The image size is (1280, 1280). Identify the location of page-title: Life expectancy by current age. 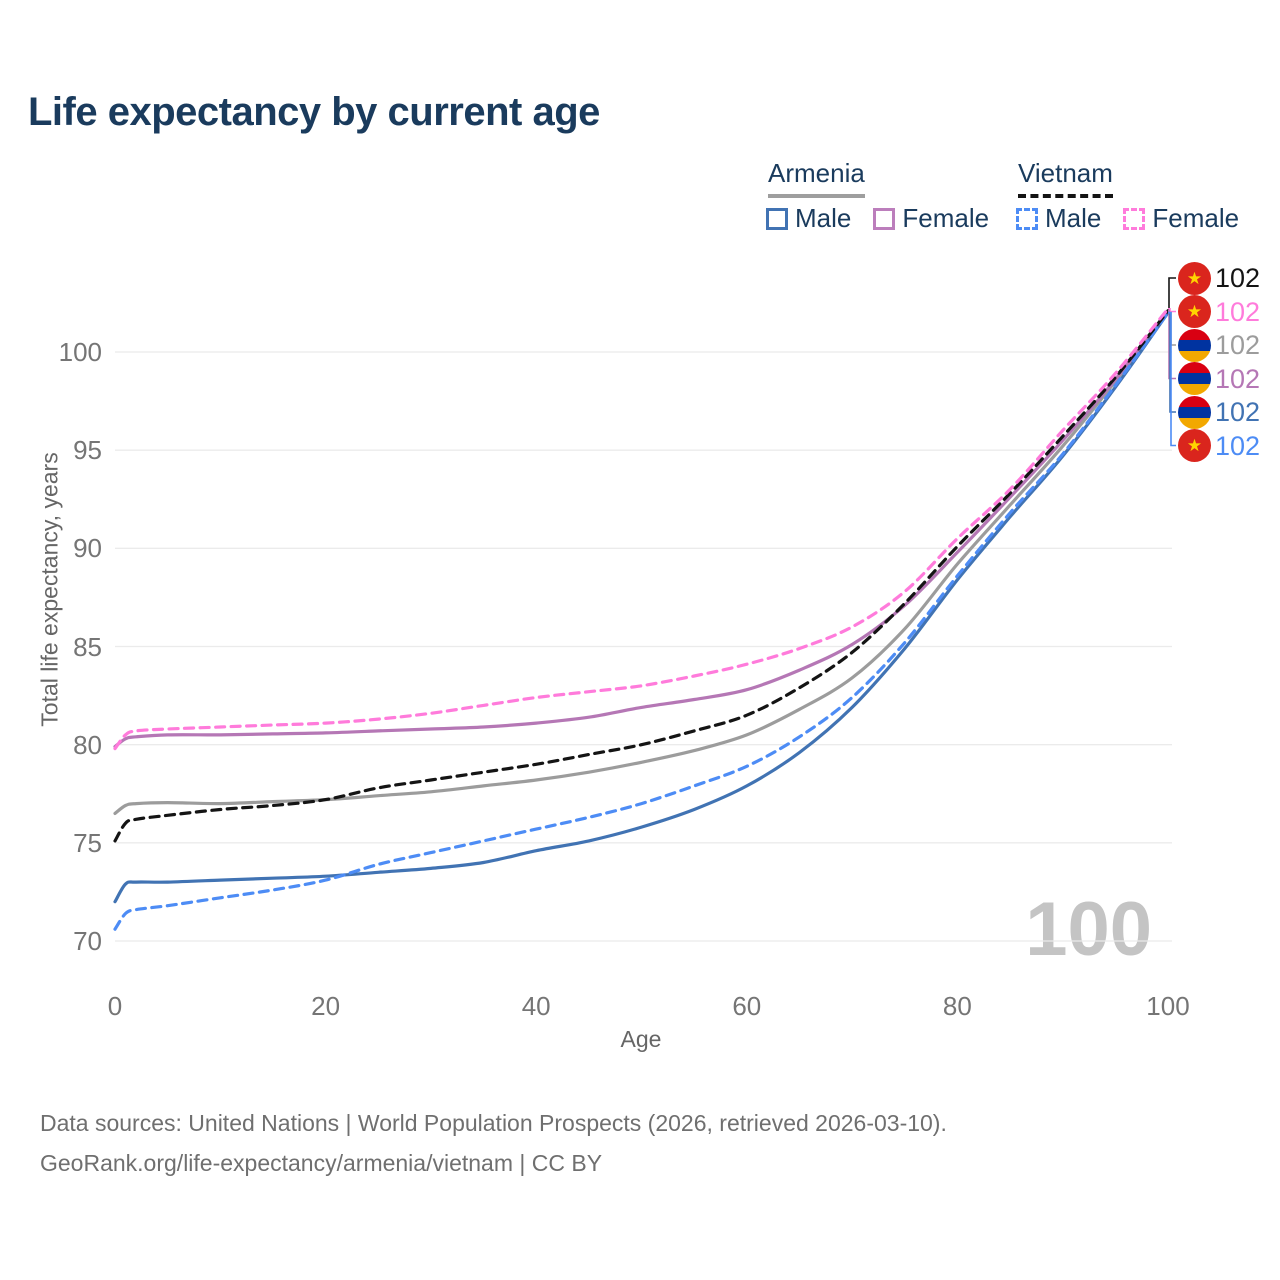
(314, 112).